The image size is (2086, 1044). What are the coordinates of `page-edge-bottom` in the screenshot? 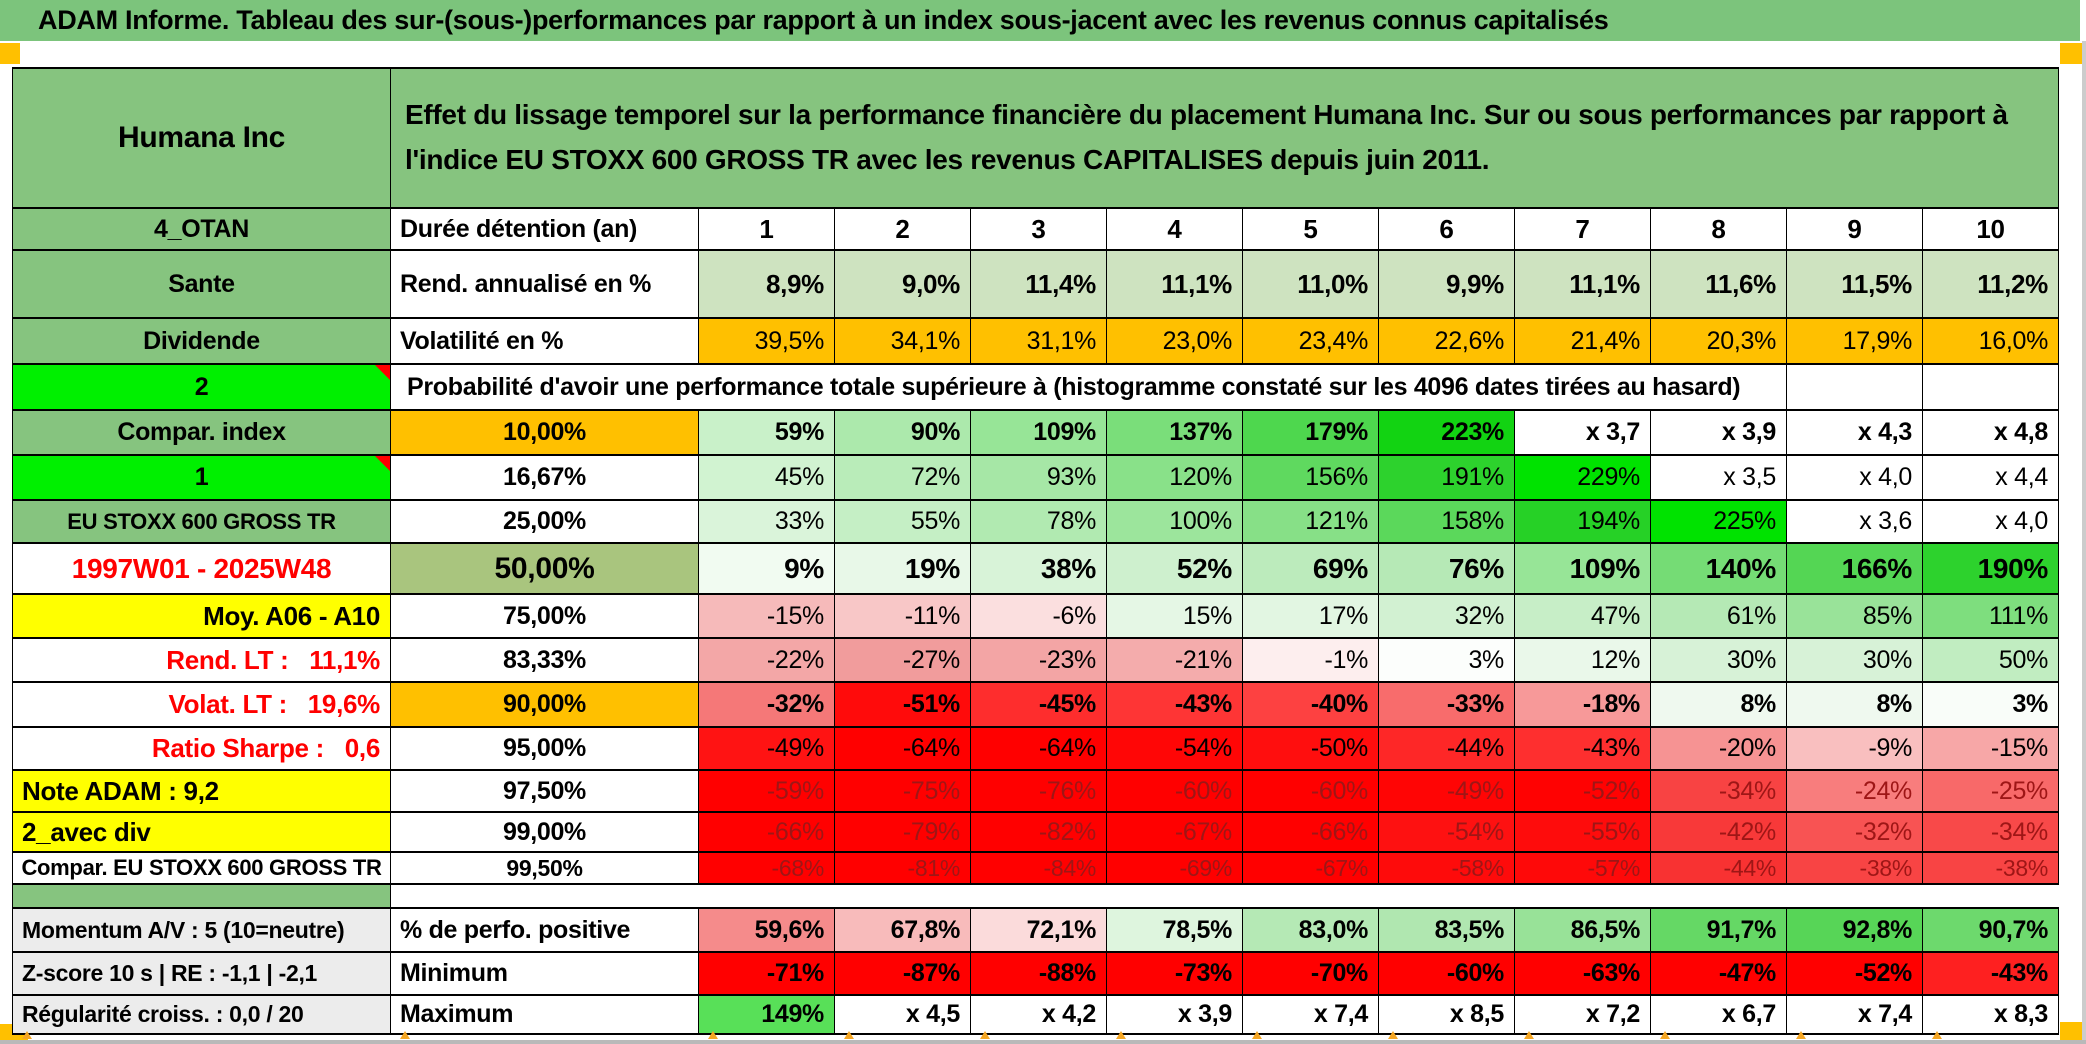 It's located at (1043, 1042).